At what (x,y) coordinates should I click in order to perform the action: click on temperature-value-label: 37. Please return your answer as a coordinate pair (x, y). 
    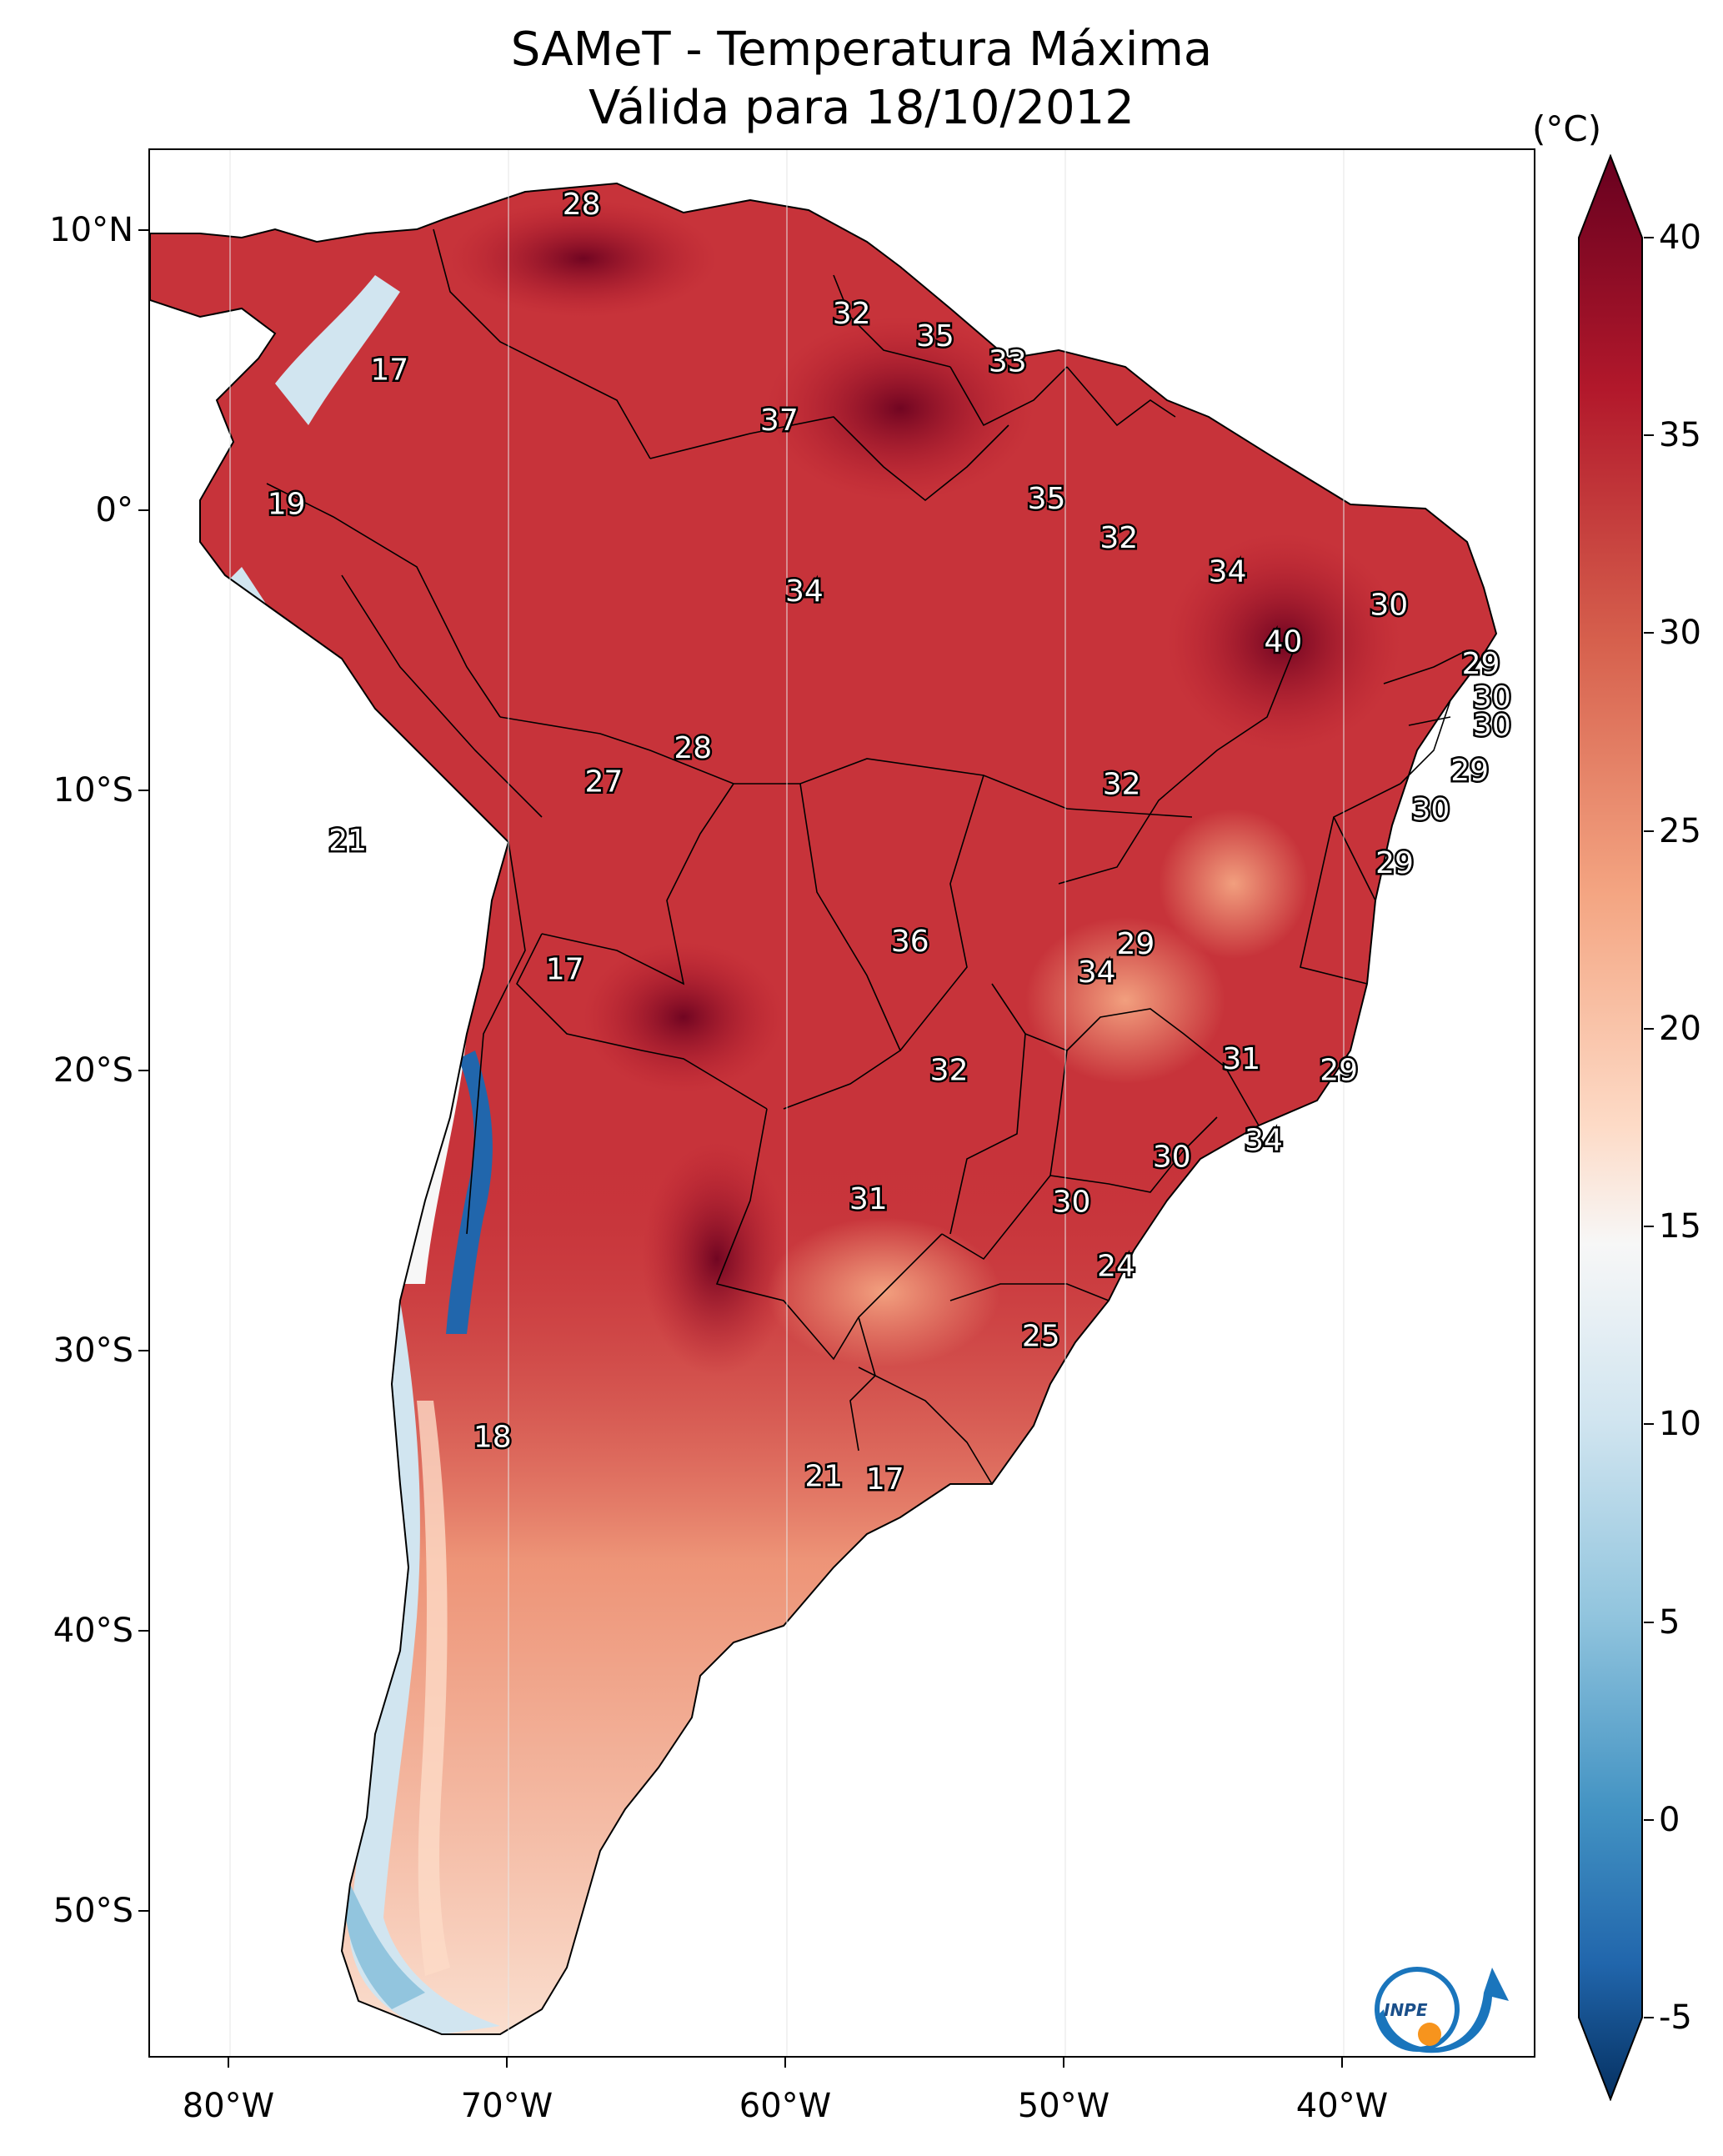
    Looking at the image, I should click on (779, 421).